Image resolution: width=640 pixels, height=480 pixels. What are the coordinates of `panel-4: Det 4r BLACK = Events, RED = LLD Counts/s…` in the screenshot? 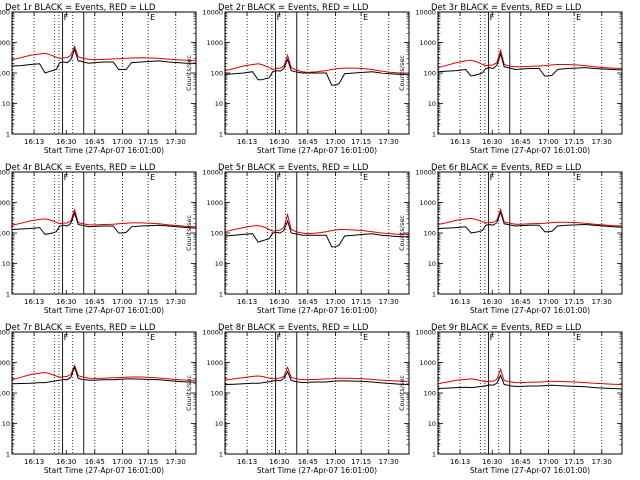 It's located at (98, 239).